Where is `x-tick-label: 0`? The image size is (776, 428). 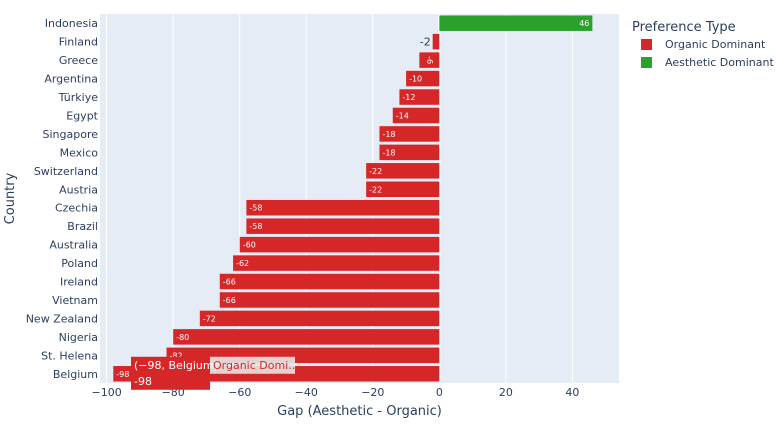 x-tick-label: 0 is located at coordinates (439, 392).